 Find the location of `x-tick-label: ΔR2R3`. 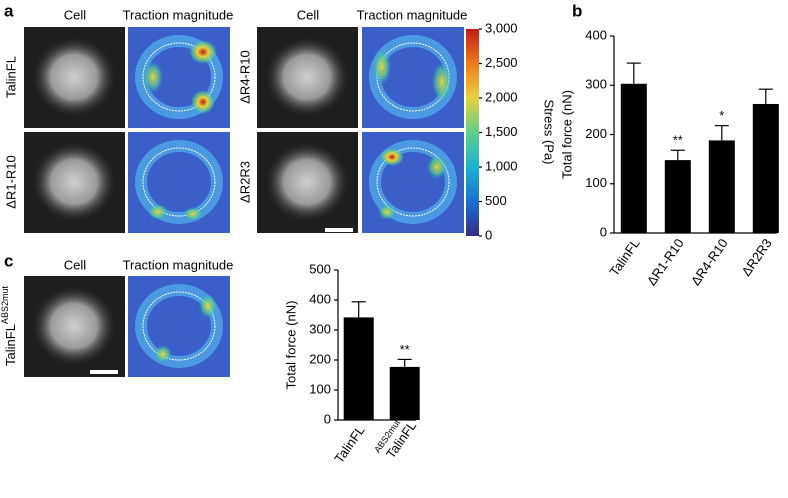

x-tick-label: ΔR2R3 is located at coordinates (757, 257).